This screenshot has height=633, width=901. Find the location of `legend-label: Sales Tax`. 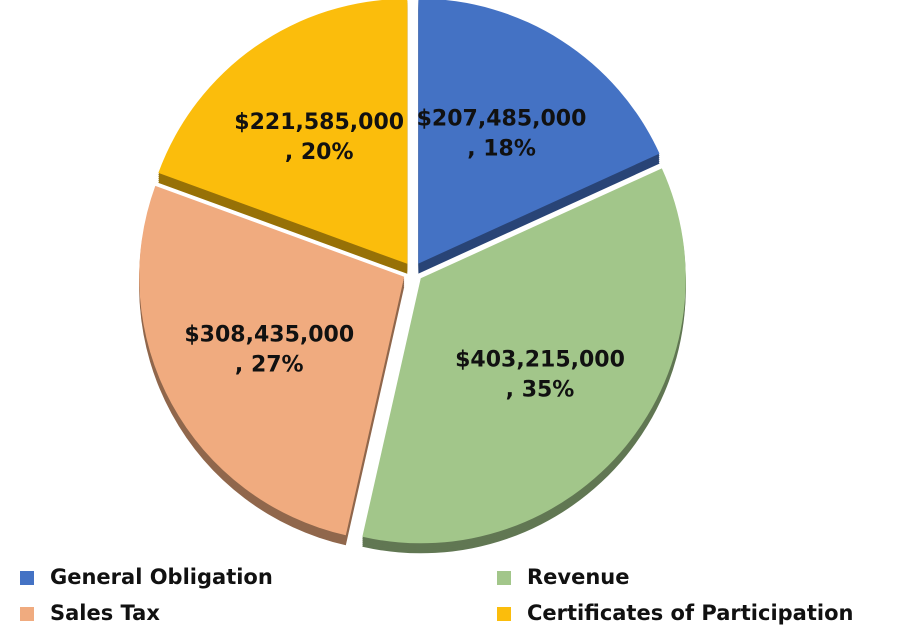

legend-label: Sales Tax is located at coordinates (105, 613).